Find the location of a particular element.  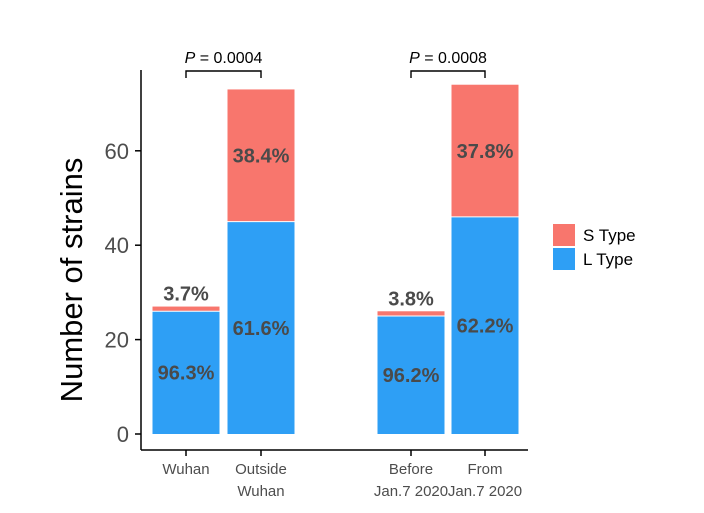

bar-value-label: 37.8% is located at coordinates (485, 152).